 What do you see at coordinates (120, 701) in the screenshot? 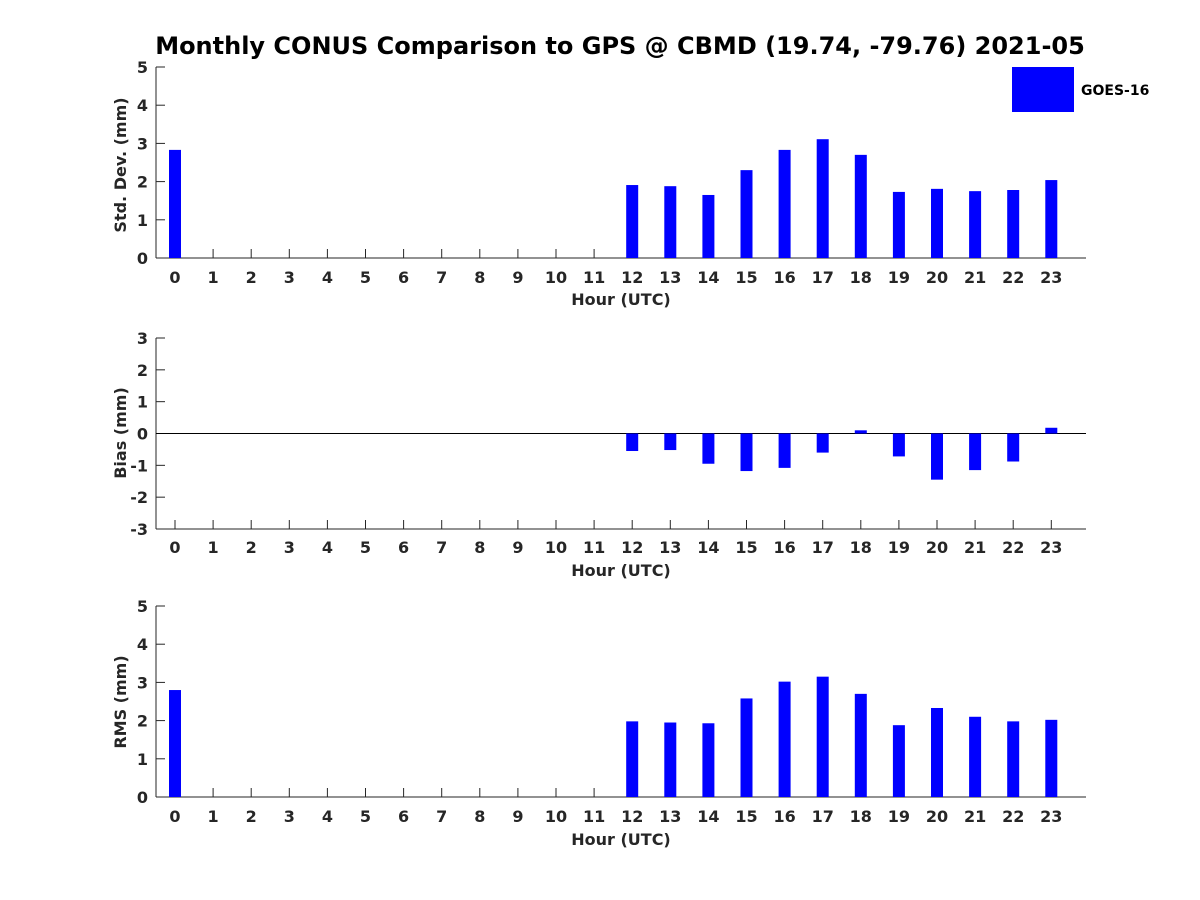
I see `y-axis-label: RMS (mm)` at bounding box center [120, 701].